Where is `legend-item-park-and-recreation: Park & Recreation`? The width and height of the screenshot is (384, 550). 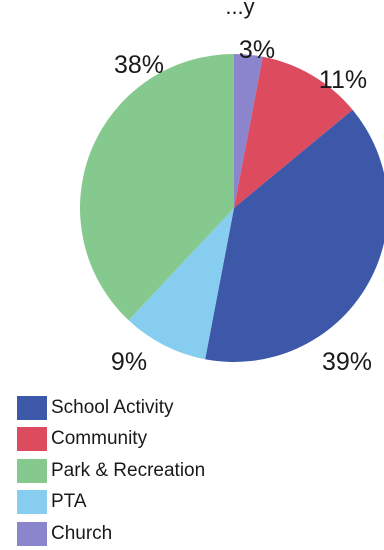 legend-item-park-and-recreation: Park & Recreation is located at coordinates (111, 471).